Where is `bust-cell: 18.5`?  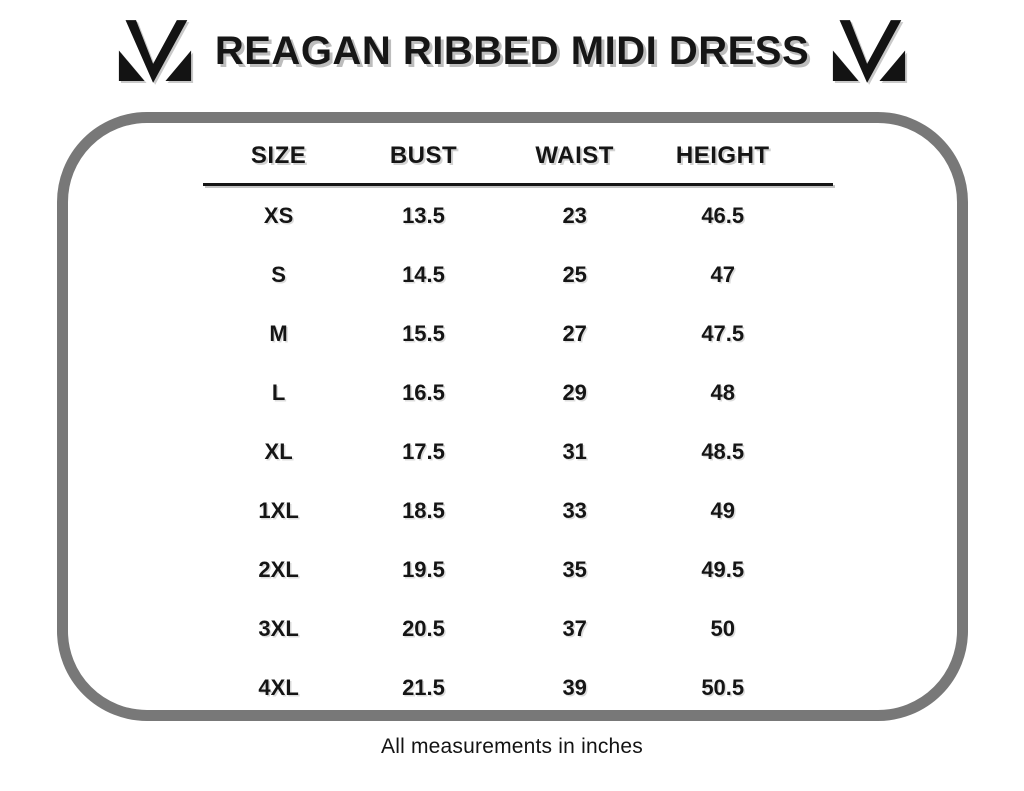 bust-cell: 18.5 is located at coordinates (423, 510).